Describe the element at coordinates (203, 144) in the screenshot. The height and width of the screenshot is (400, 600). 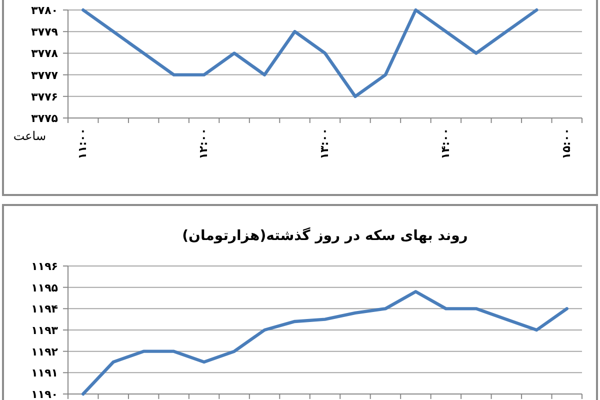
I see `x-tick-label: ۱۲:۰۰` at that location.